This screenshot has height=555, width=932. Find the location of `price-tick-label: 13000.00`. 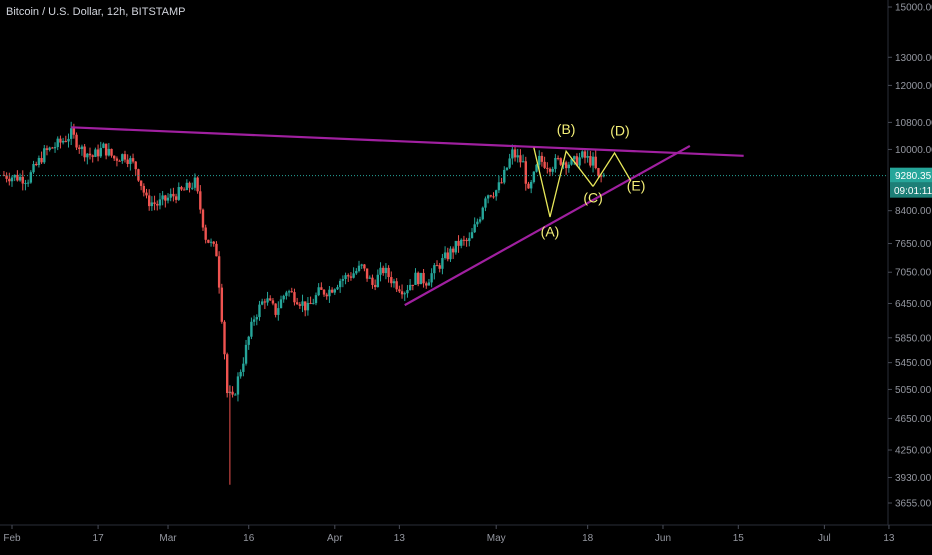

price-tick-label: 13000.00 is located at coordinates (913, 58).